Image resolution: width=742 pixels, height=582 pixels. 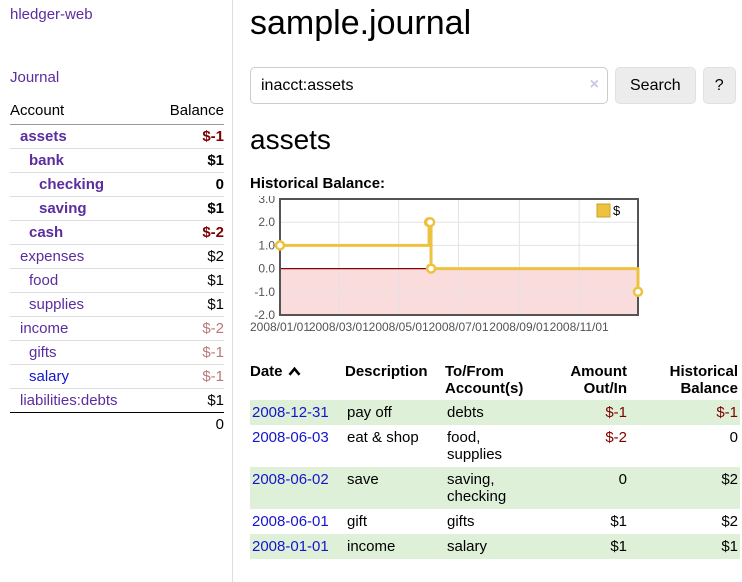 I want to click on transaction-description: eat & shop, so click(x=383, y=437).